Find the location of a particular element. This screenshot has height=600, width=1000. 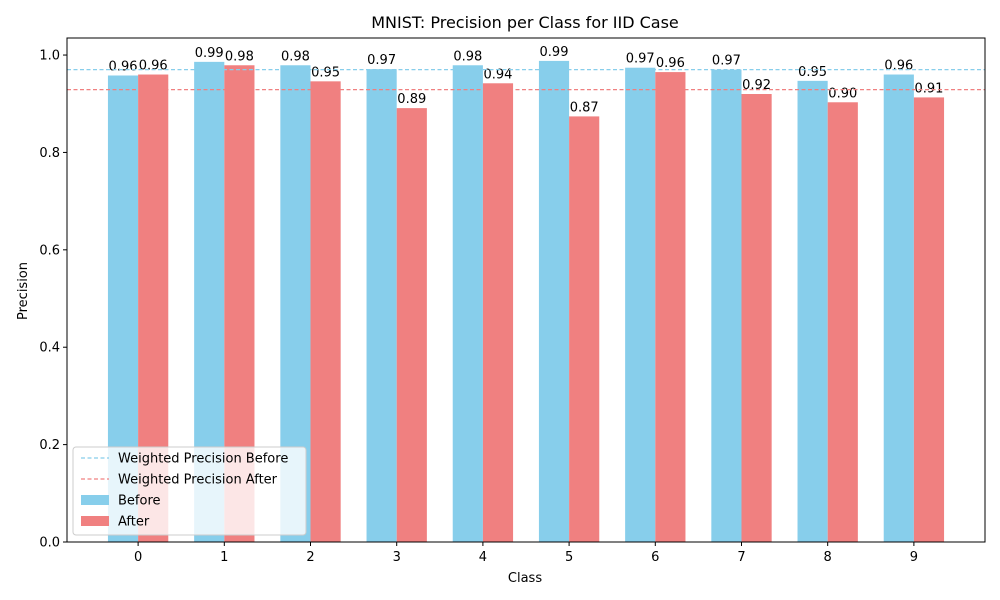

x-tick-label: 6 is located at coordinates (655, 557).